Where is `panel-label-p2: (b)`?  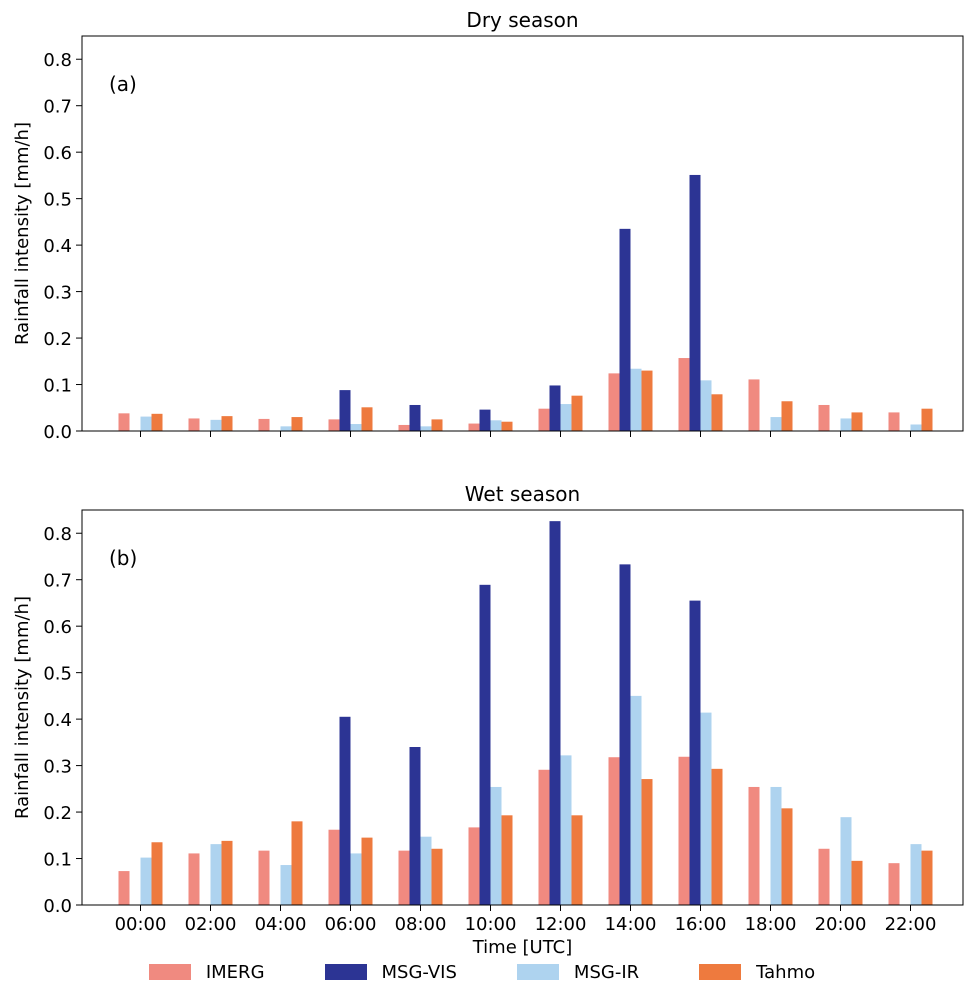
panel-label-p2: (b) is located at coordinates (123, 558).